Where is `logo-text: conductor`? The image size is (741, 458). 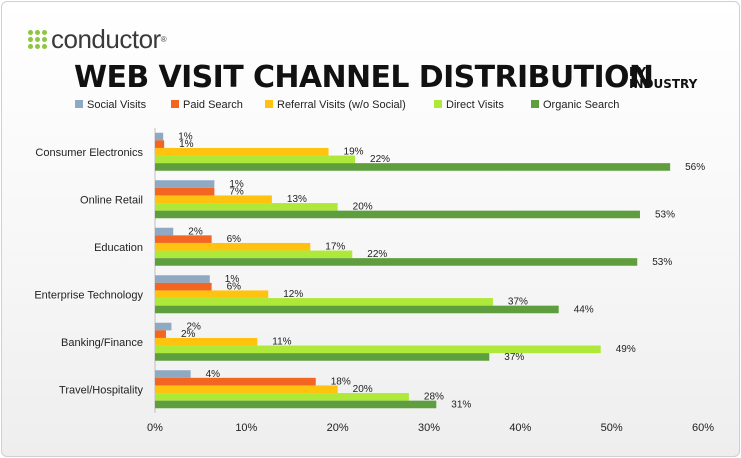
logo-text: conductor is located at coordinates (106, 39).